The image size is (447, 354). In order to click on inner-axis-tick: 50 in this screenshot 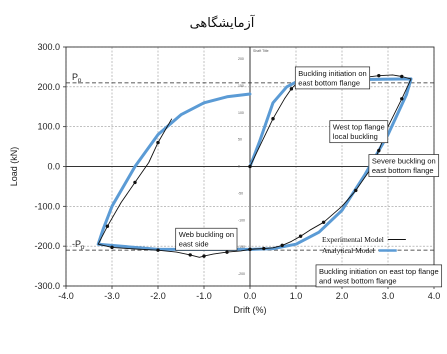, I will do `click(240, 140)`.